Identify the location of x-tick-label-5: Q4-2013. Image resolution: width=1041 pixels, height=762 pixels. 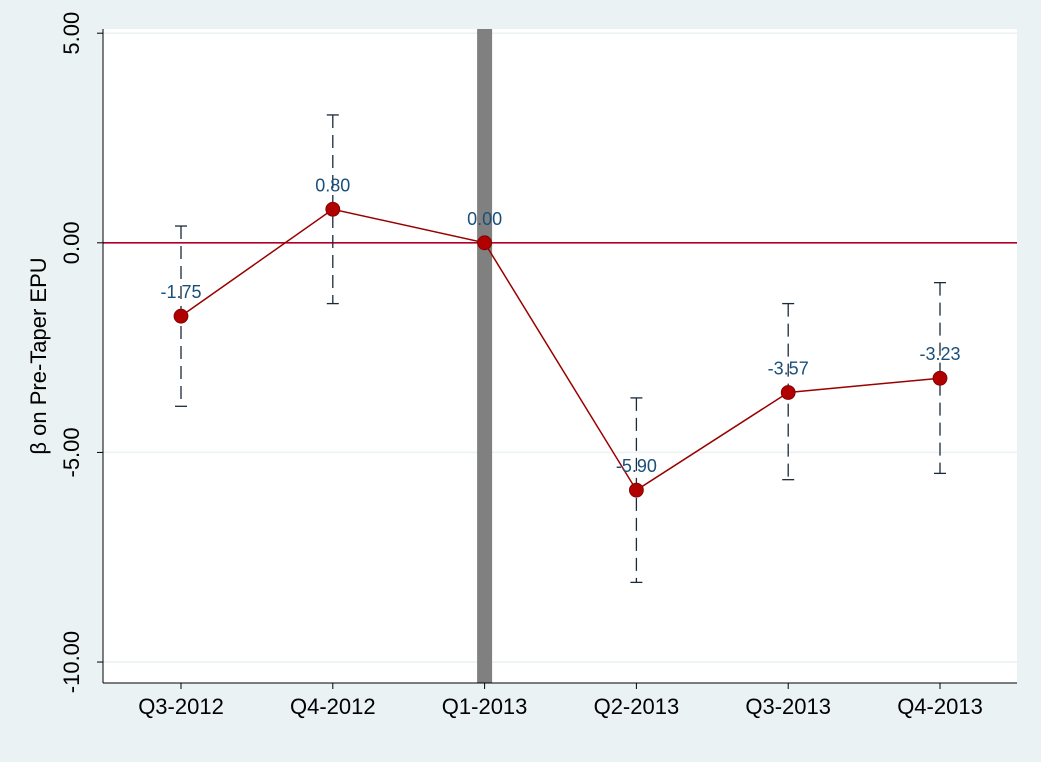
(940, 706).